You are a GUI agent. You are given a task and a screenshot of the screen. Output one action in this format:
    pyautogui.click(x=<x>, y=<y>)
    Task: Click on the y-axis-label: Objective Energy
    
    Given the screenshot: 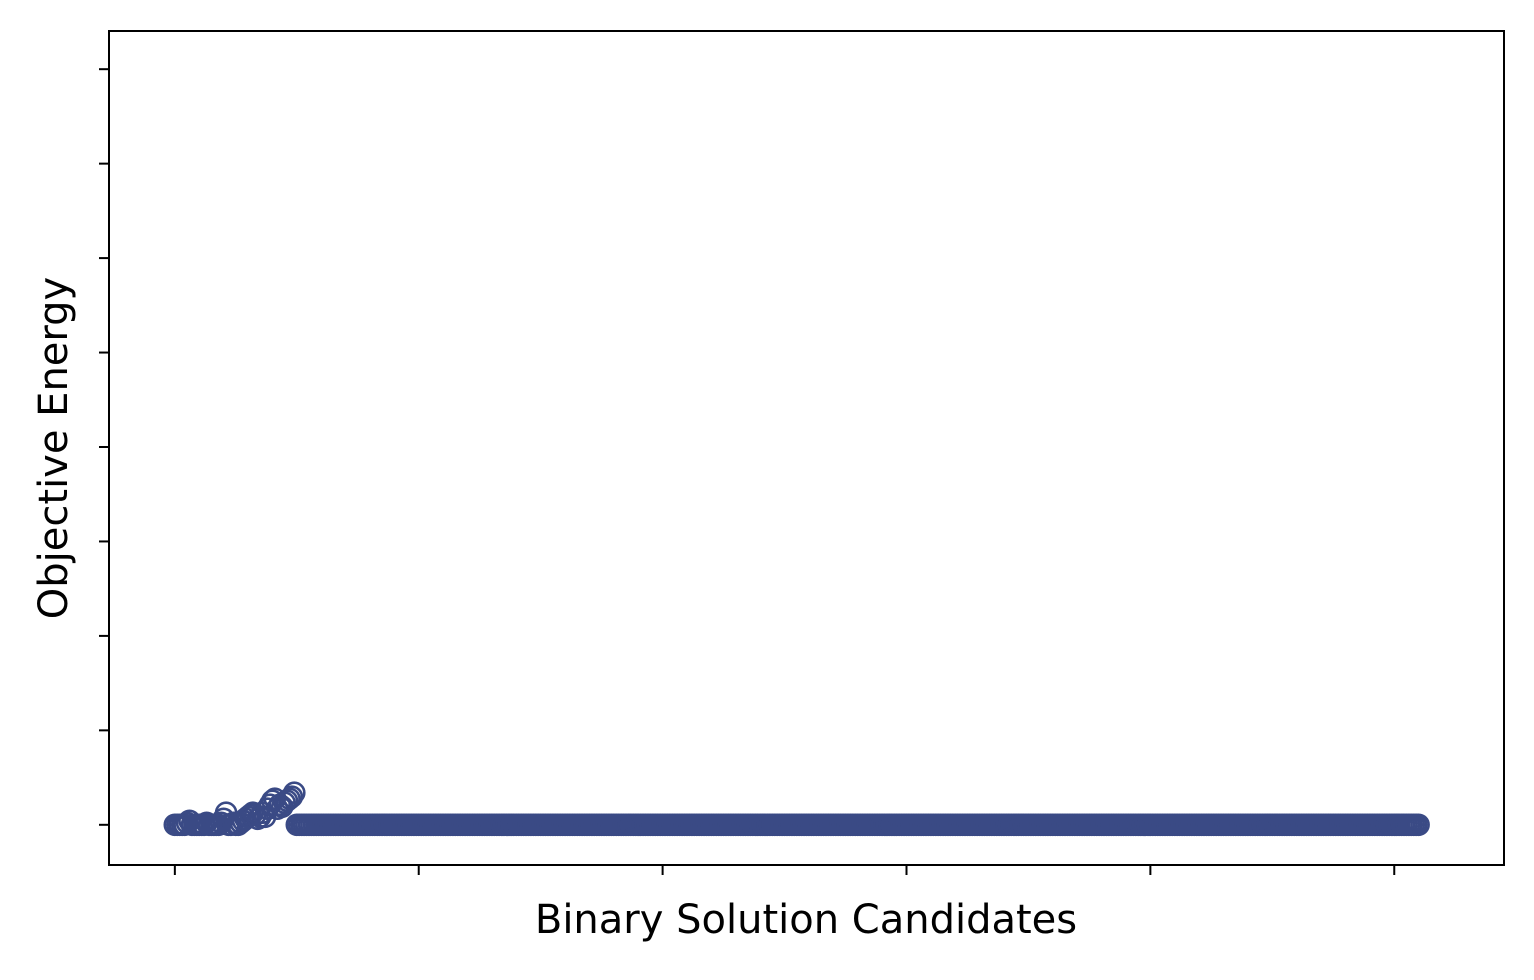 What is the action you would take?
    pyautogui.click(x=54, y=448)
    